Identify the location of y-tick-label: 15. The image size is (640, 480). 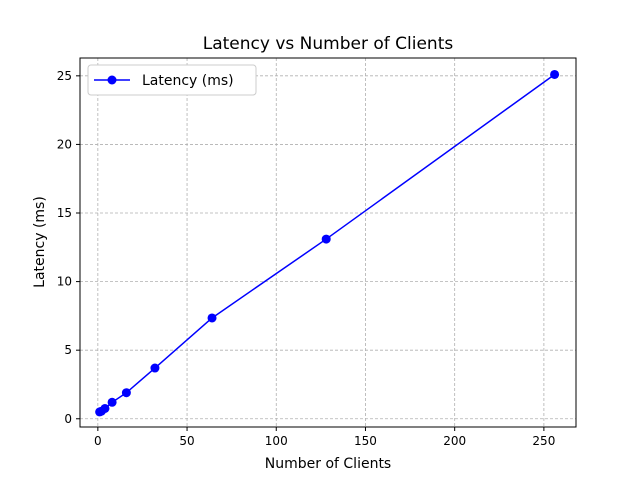
(64, 213).